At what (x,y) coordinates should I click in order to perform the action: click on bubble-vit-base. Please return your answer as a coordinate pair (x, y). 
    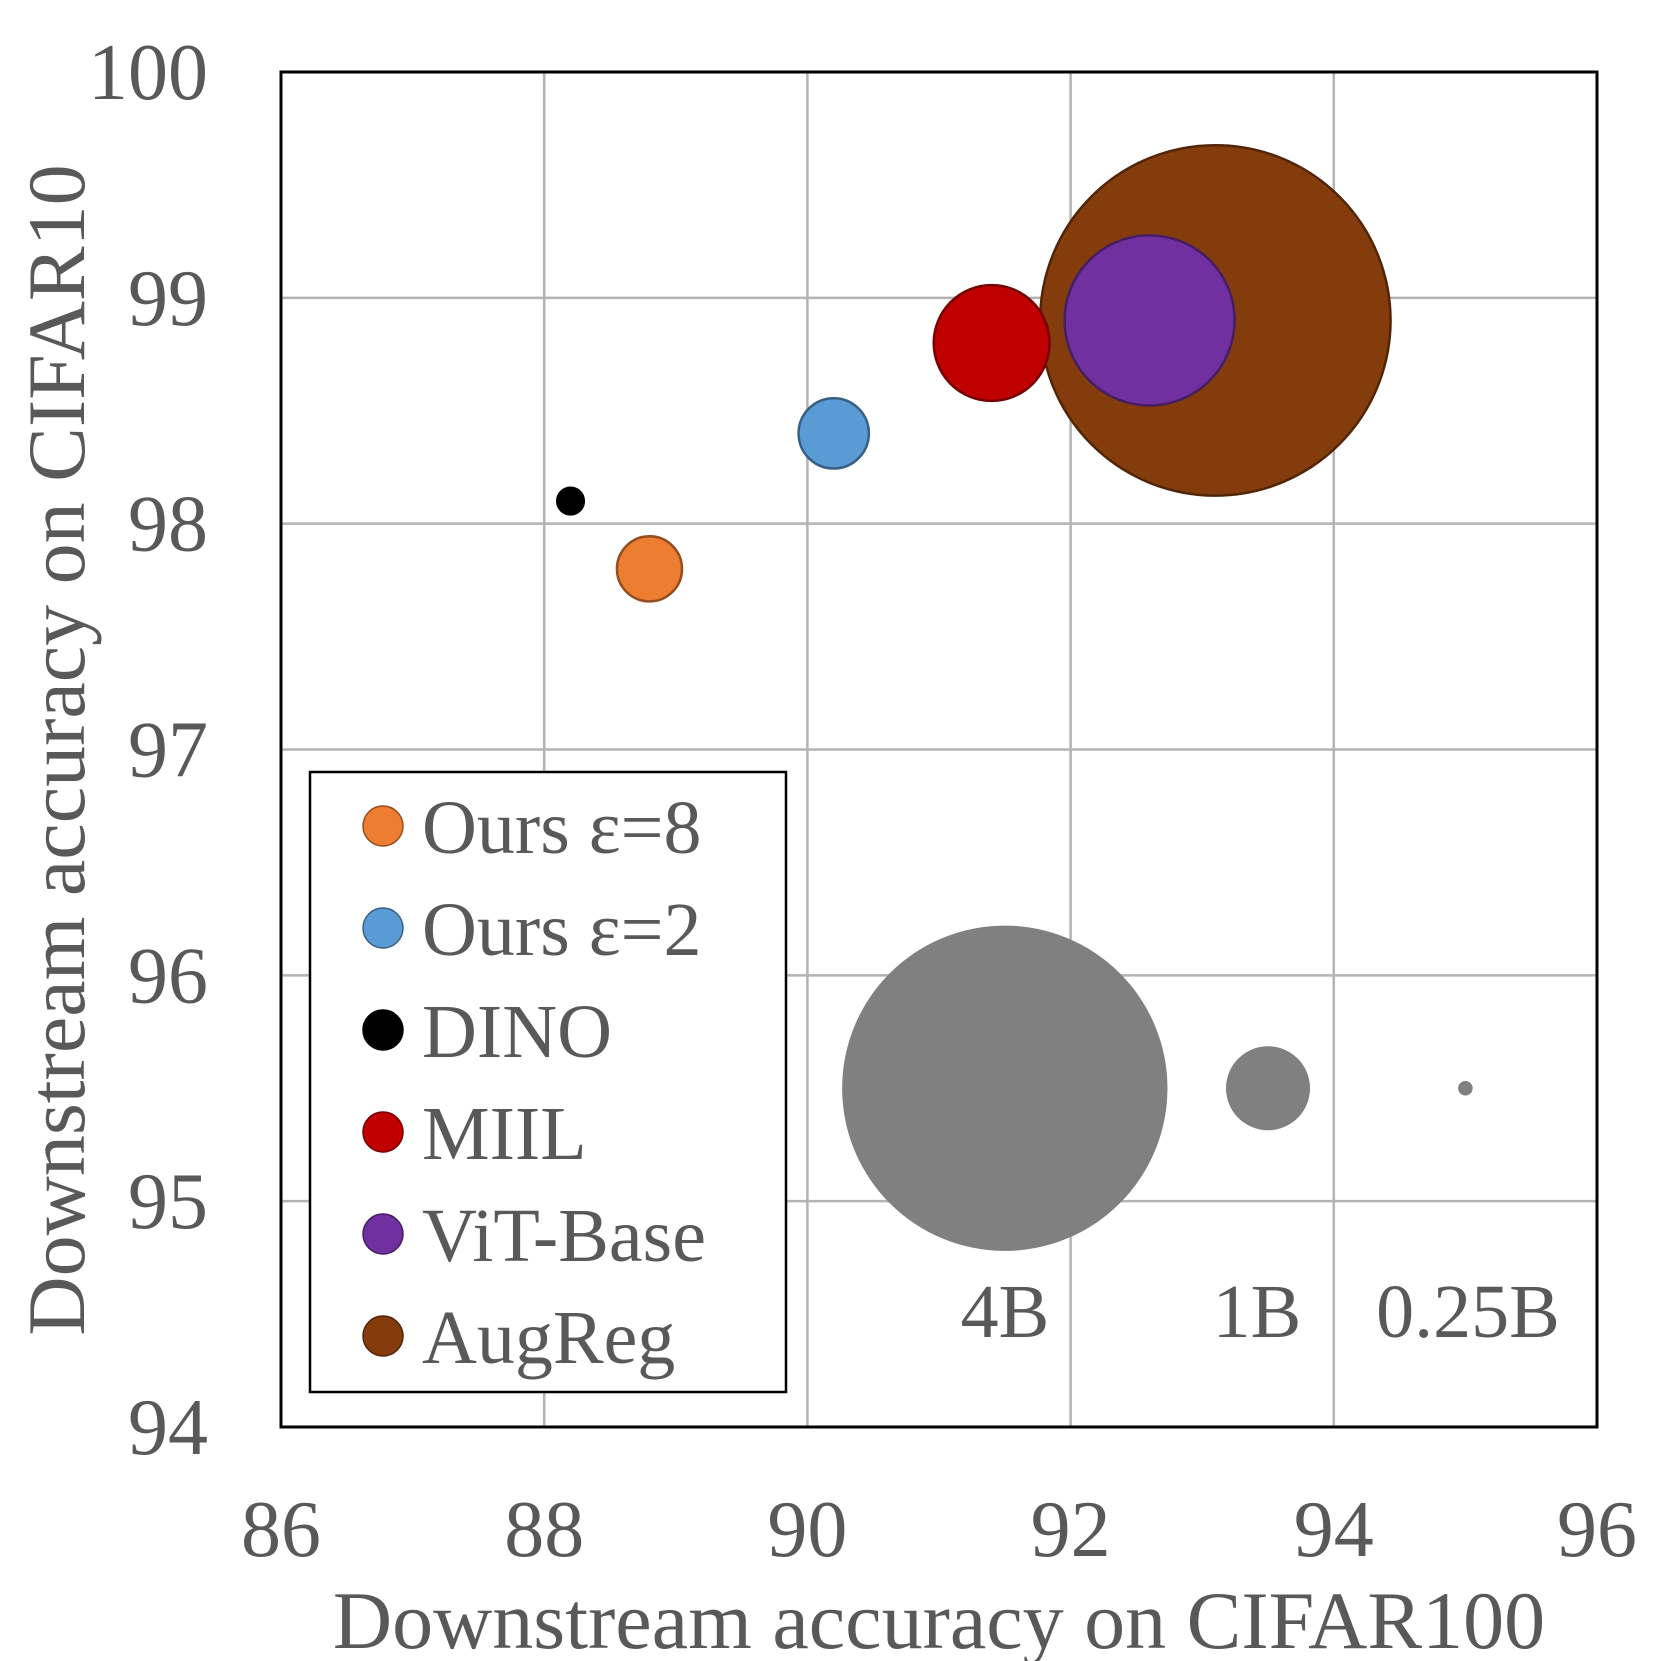
    Looking at the image, I should click on (1149, 320).